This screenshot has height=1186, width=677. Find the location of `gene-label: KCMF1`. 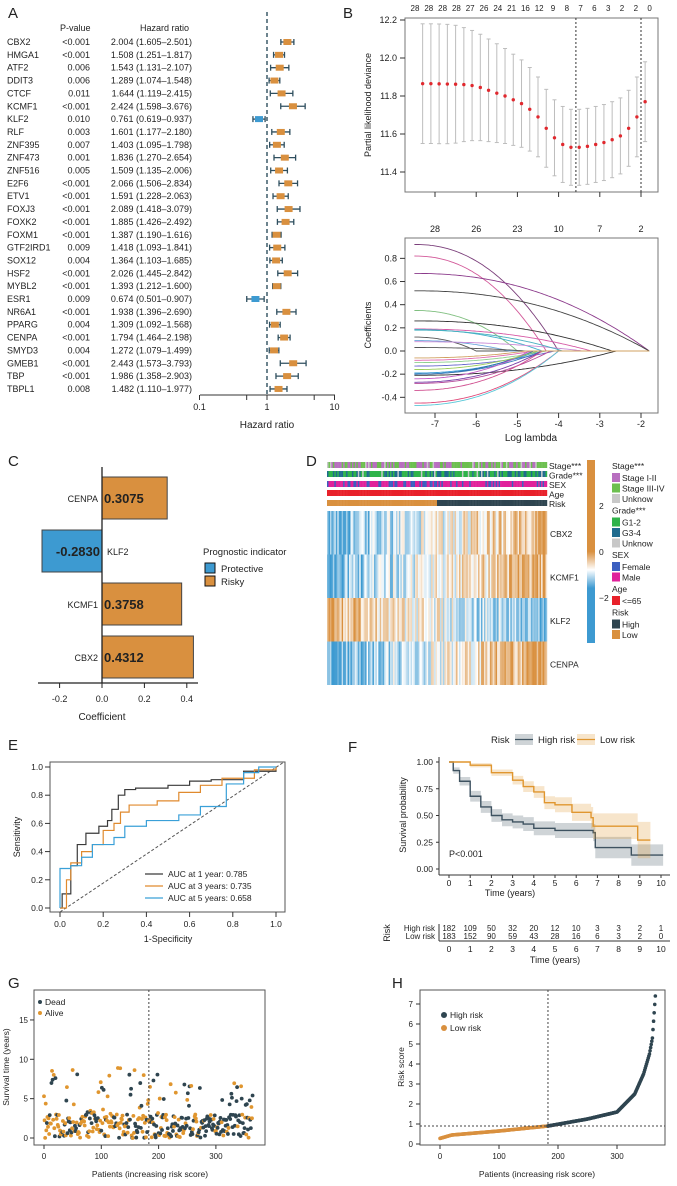

gene-label: KCMF1 is located at coordinates (22, 106).